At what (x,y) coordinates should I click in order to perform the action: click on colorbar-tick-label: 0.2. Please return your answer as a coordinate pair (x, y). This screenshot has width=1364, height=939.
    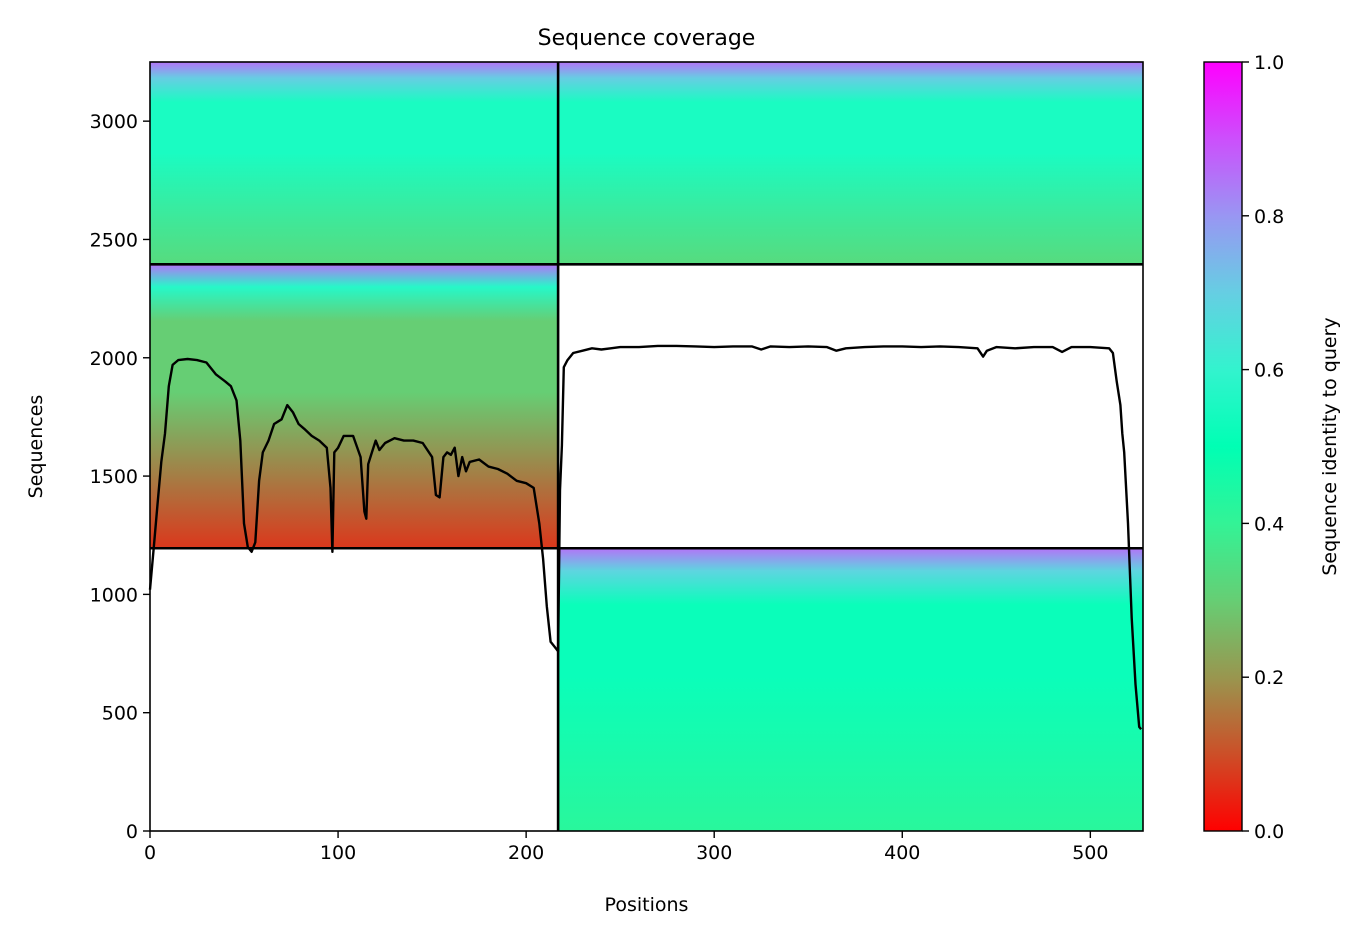
    Looking at the image, I should click on (1269, 678).